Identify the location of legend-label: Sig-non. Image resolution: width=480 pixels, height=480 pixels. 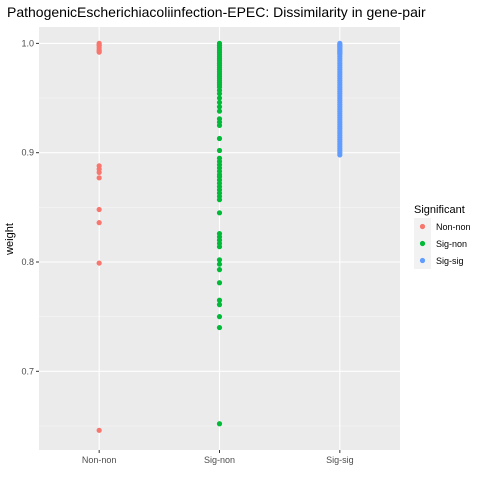
(451, 244).